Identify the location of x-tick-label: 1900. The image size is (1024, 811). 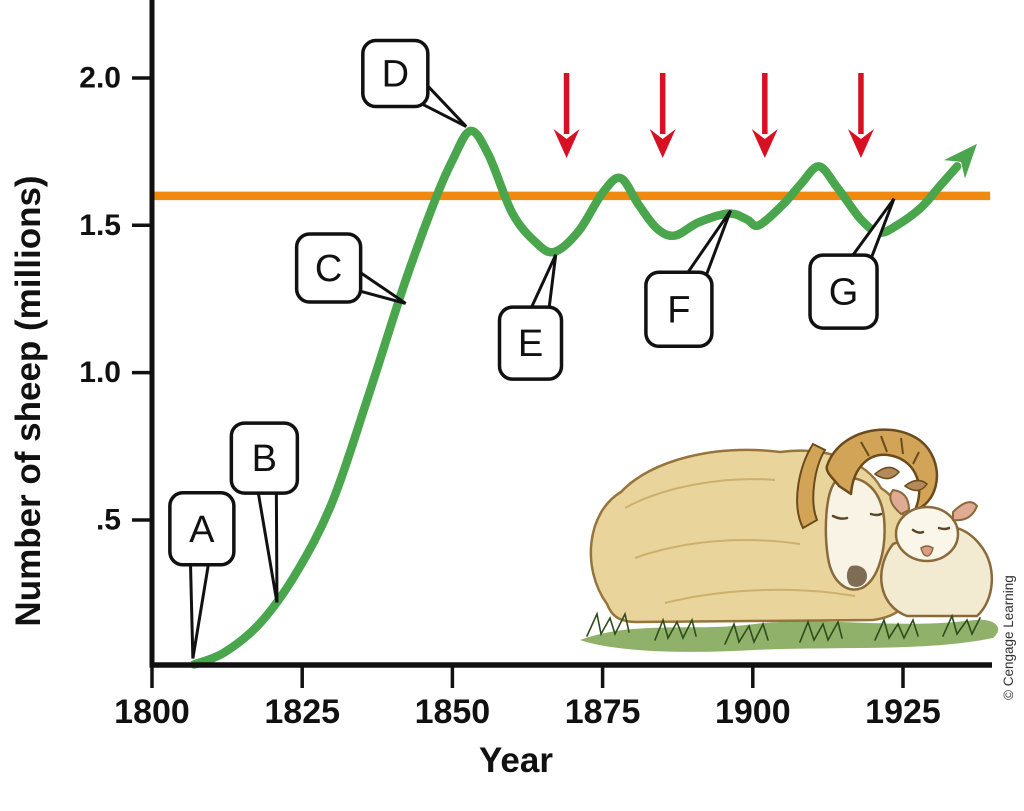
(753, 712).